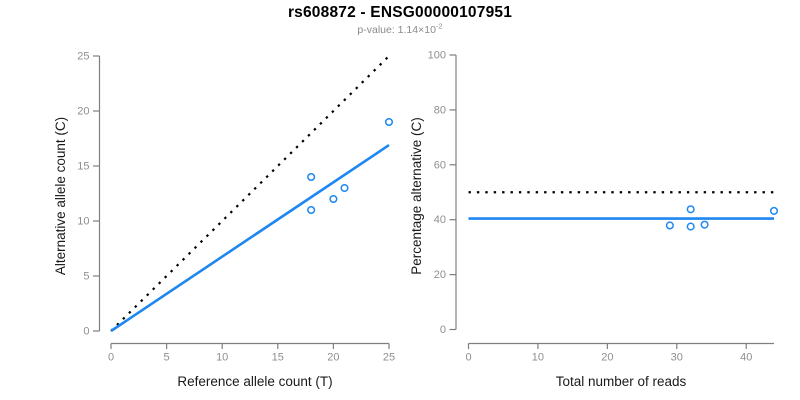 The image size is (800, 400). Describe the element at coordinates (389, 358) in the screenshot. I see `allele-counts-panel-x-tick-label: 25` at that location.